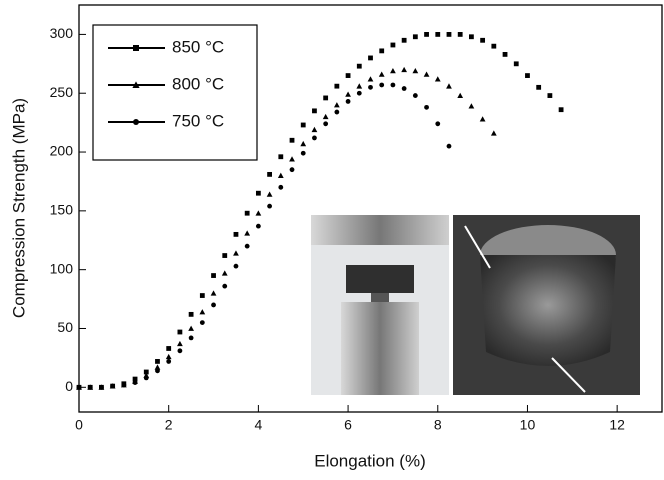 Image resolution: width=664 pixels, height=480 pixels. I want to click on x-tick-label: 6, so click(348, 425).